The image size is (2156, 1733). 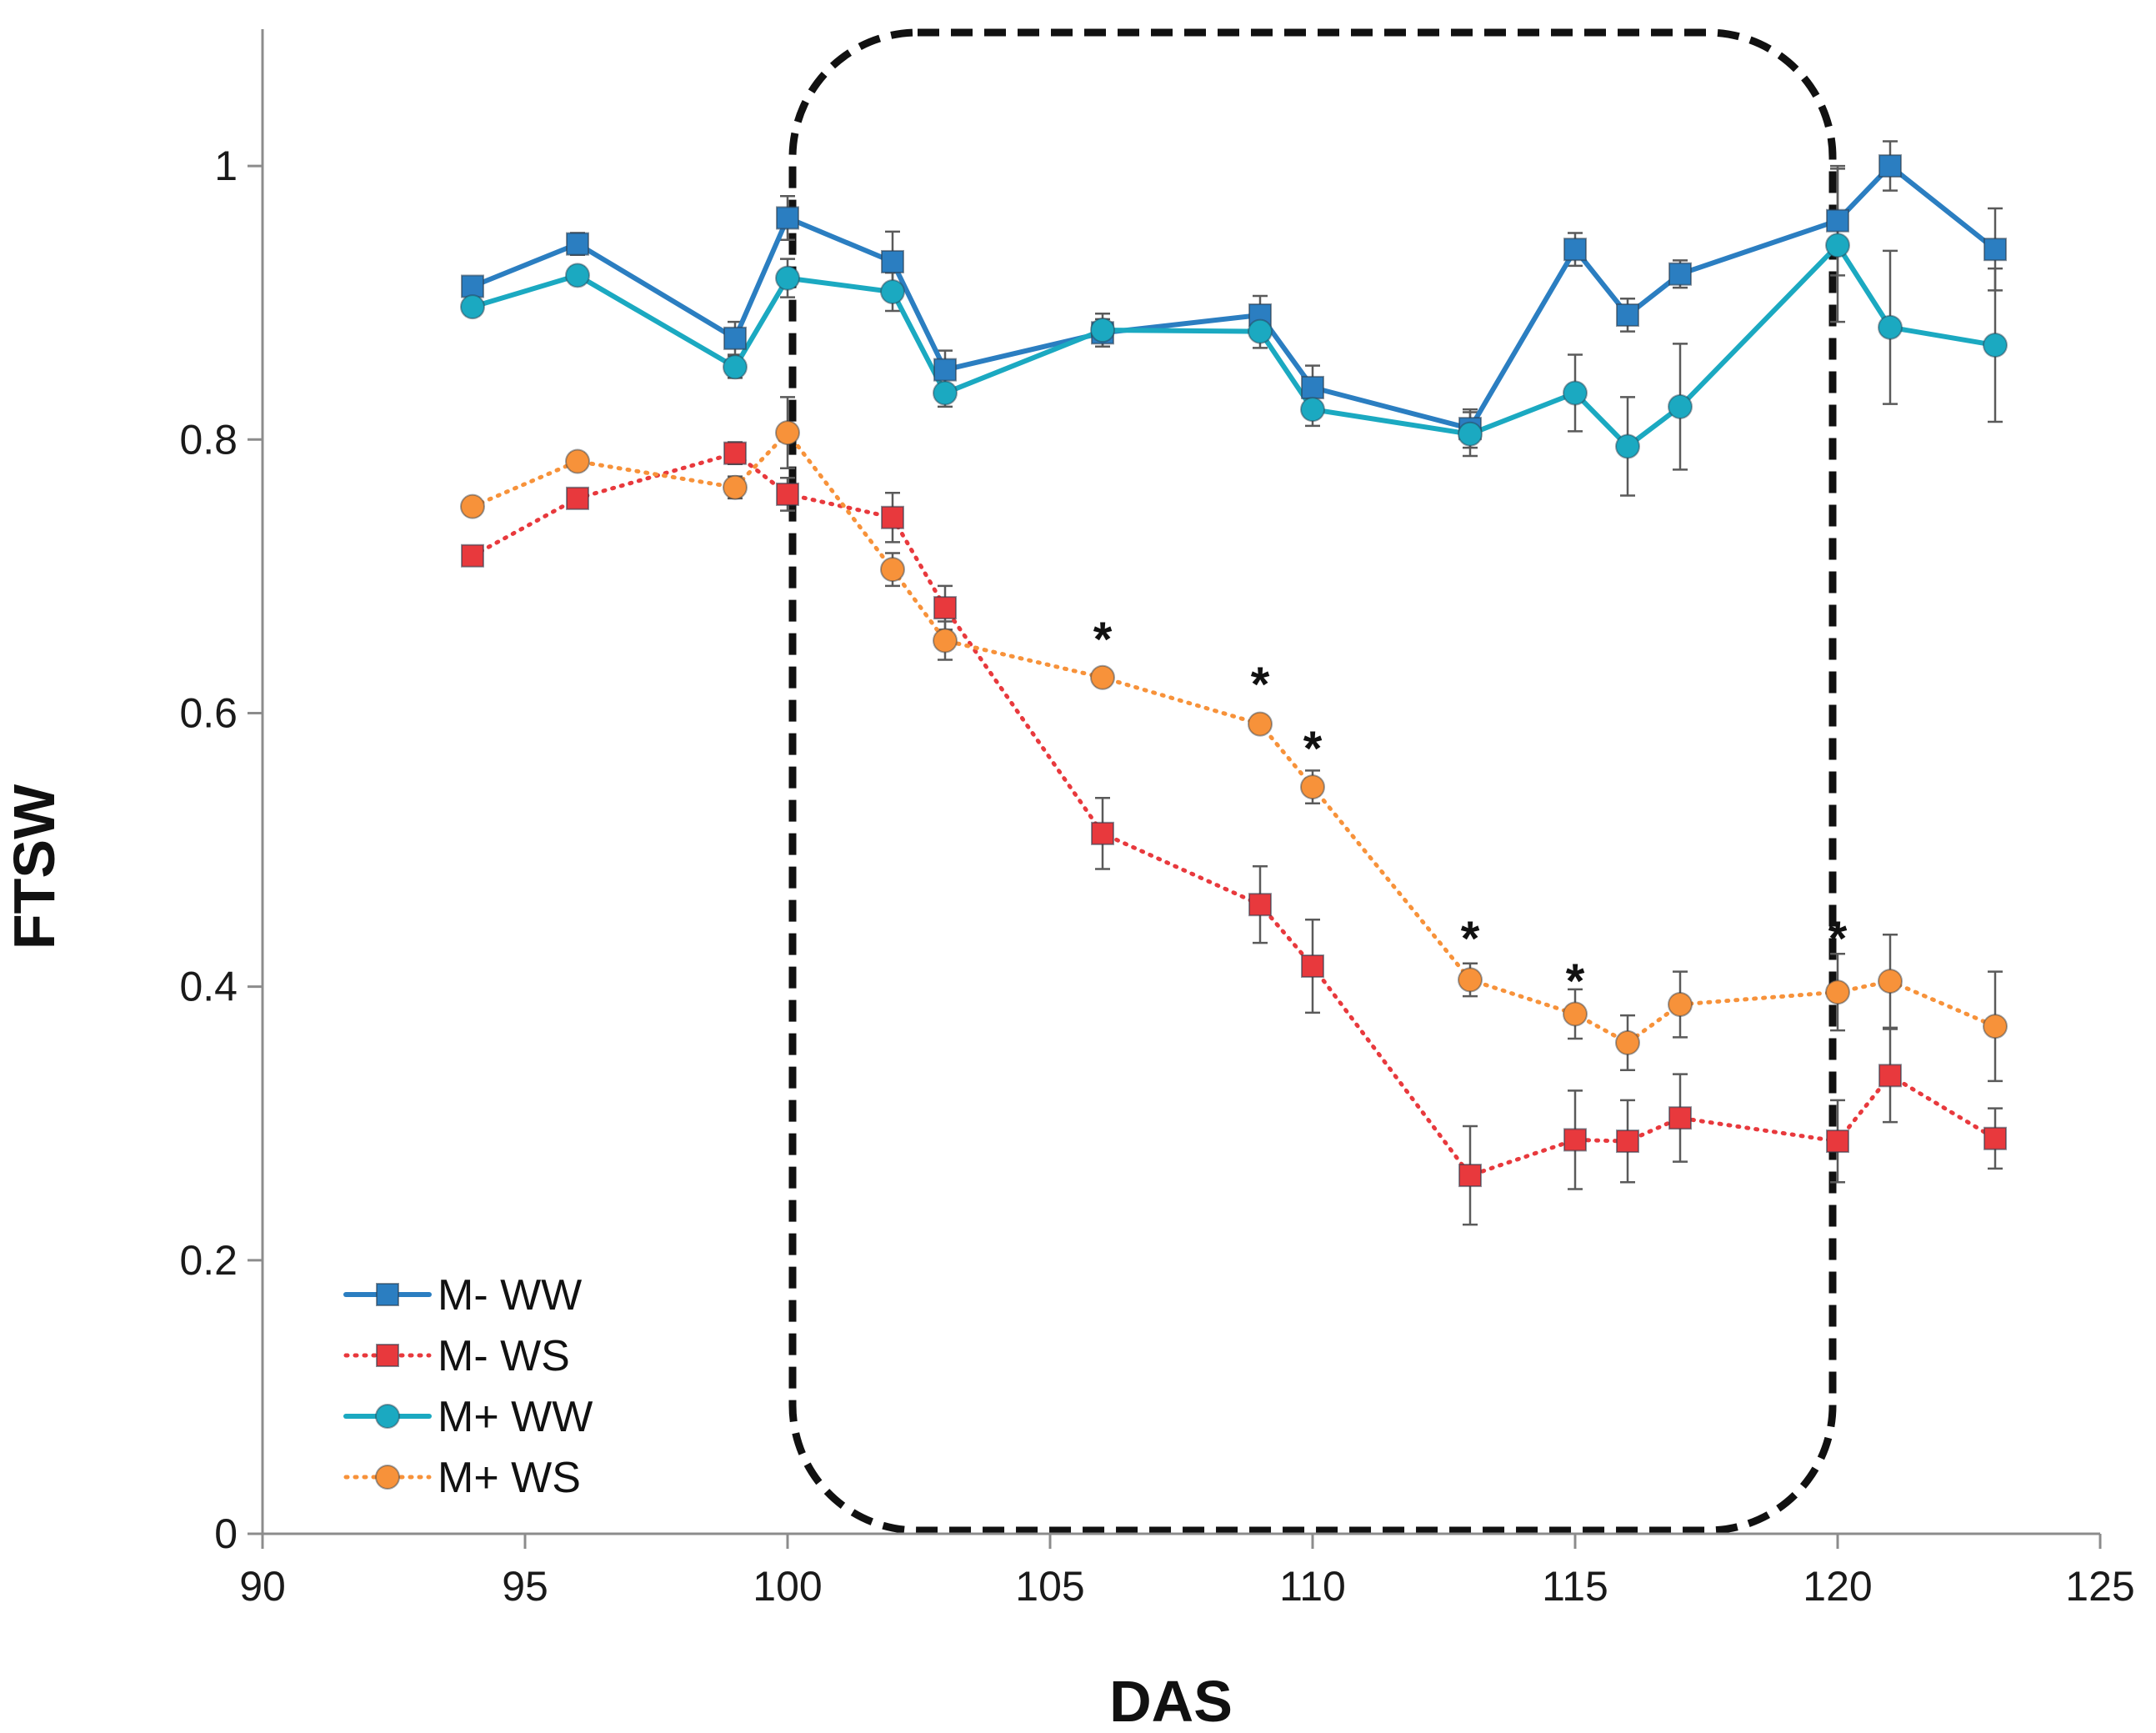 I want to click on y-tick-label: 0.8, so click(x=208, y=439).